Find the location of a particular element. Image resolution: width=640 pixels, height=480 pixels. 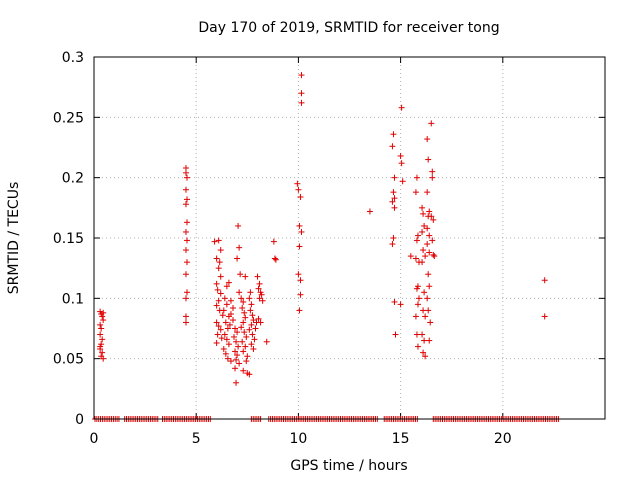

x-tick-label: 10 is located at coordinates (298, 439).